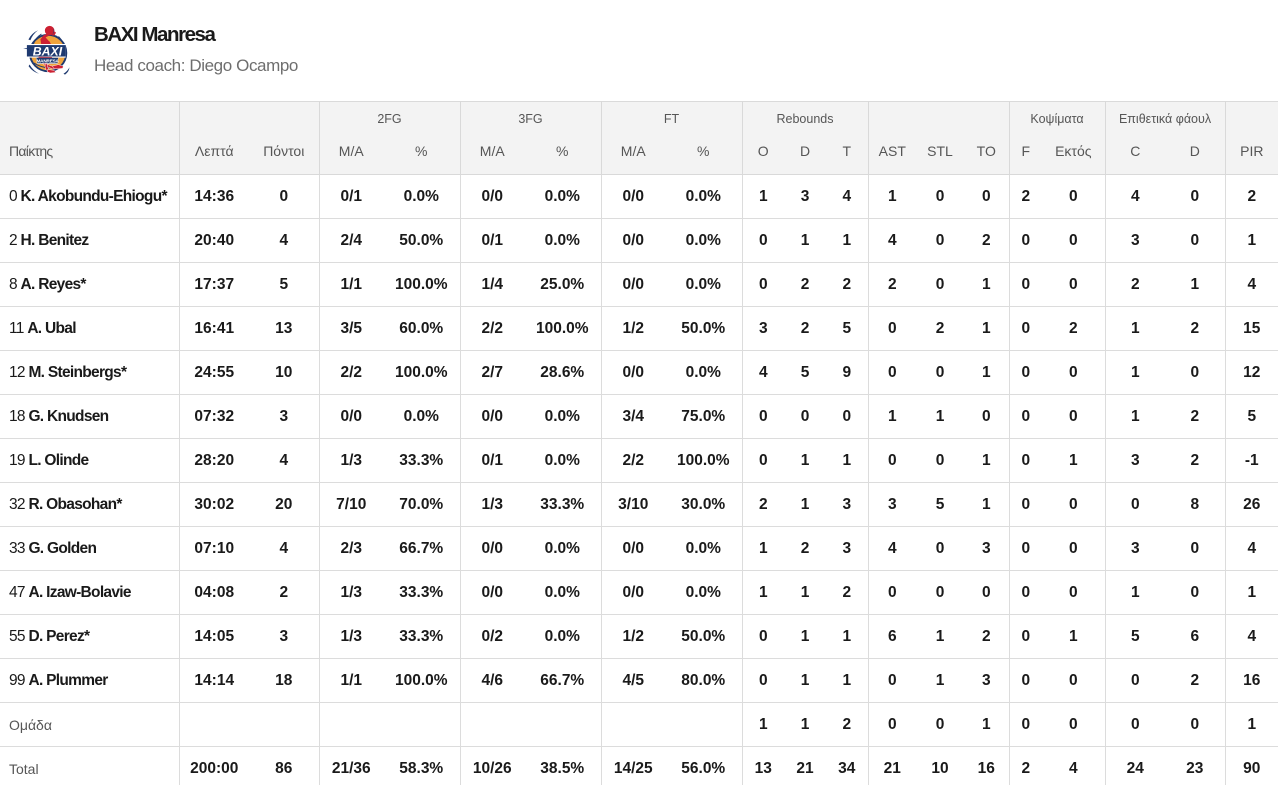  I want to click on svg-text: BAXI, so click(48, 51).